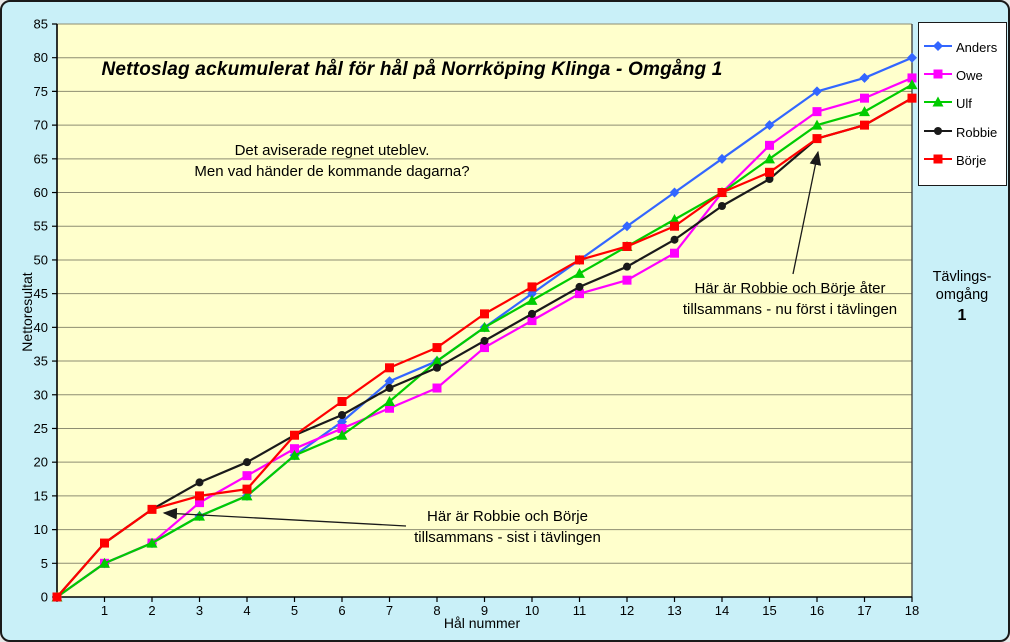 This screenshot has width=1010, height=642. What do you see at coordinates (199, 610) in the screenshot?
I see `svg-text: 3` at bounding box center [199, 610].